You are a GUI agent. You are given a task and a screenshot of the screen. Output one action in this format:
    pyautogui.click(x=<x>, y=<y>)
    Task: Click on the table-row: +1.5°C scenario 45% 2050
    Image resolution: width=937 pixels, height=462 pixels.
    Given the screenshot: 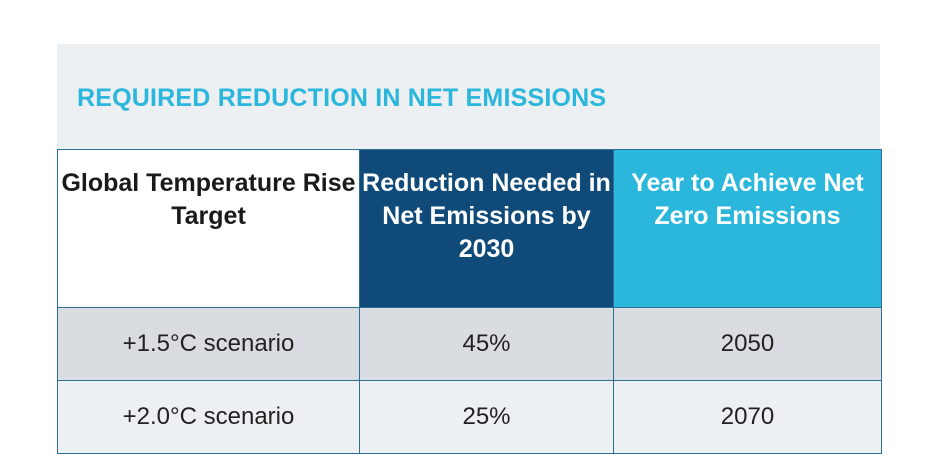 What is the action you would take?
    pyautogui.click(x=469, y=344)
    